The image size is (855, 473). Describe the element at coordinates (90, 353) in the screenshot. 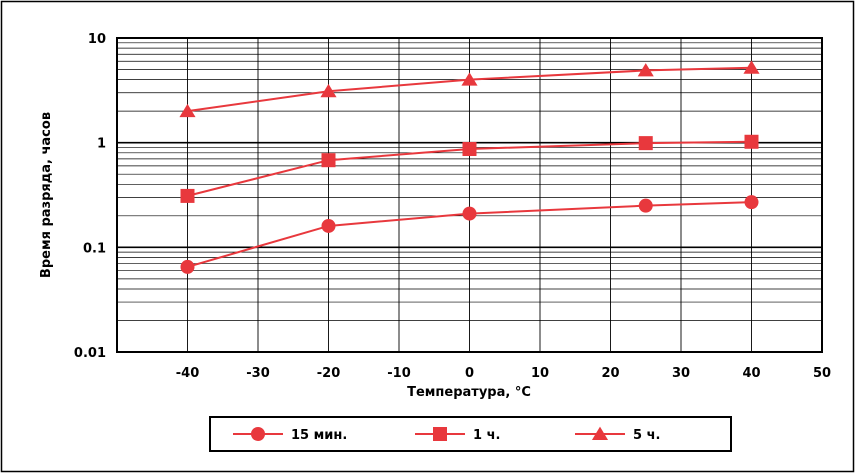

I see `y-tick-label: 0.01` at that location.